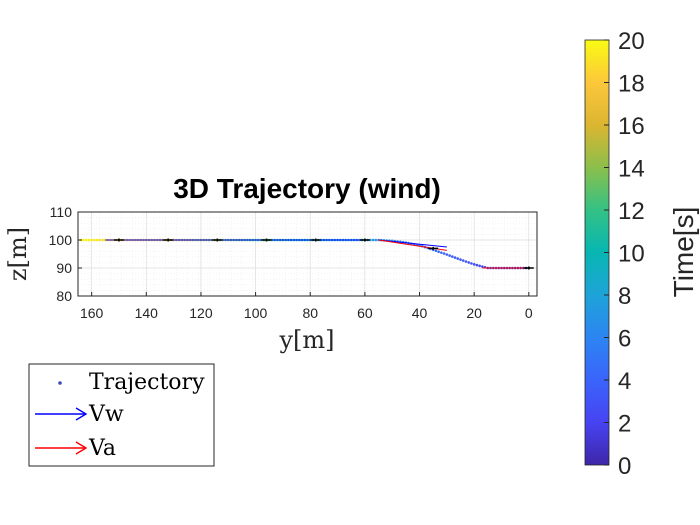 The width and height of the screenshot is (700, 525). I want to click on y-tick-label: 100, so click(61, 240).